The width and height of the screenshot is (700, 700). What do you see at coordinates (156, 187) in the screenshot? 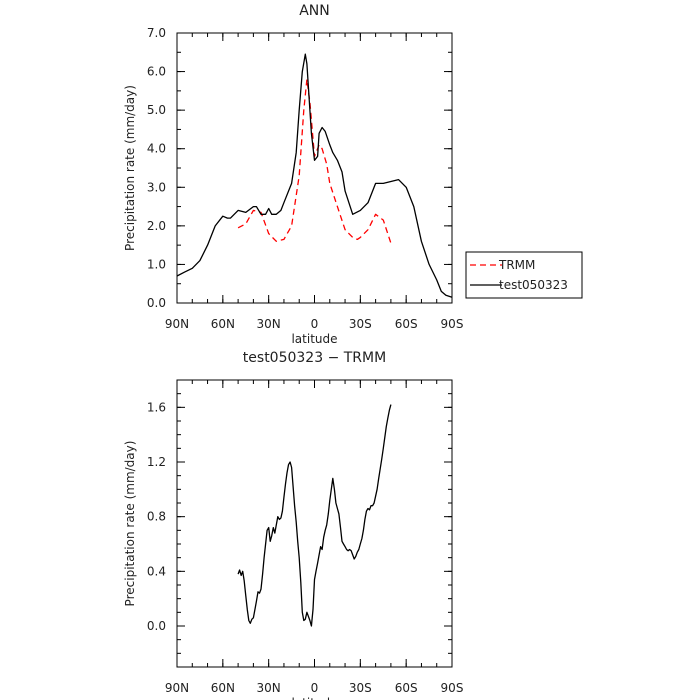
I see `y-tick-label: 3.0` at bounding box center [156, 187].